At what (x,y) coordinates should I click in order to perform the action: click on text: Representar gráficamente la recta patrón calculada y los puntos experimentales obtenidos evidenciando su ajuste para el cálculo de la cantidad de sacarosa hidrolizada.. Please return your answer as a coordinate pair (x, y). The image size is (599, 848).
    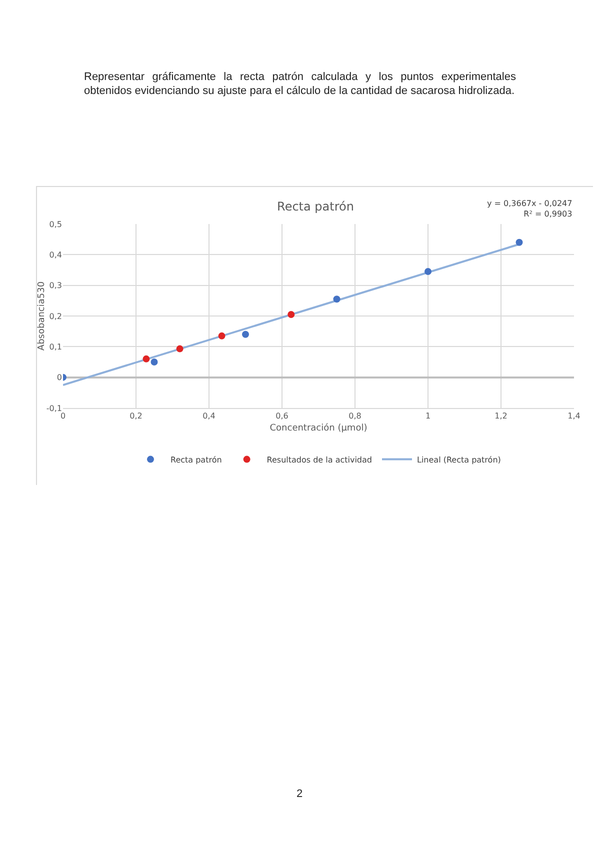
    Looking at the image, I should click on (300, 84).